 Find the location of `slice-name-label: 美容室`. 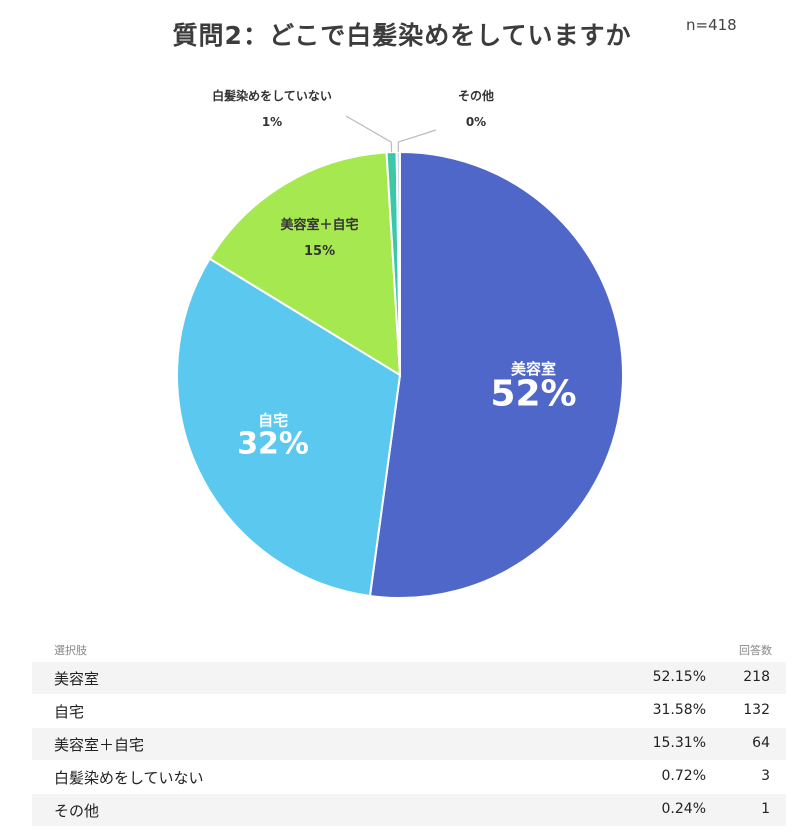

slice-name-label: 美容室 is located at coordinates (533, 369).